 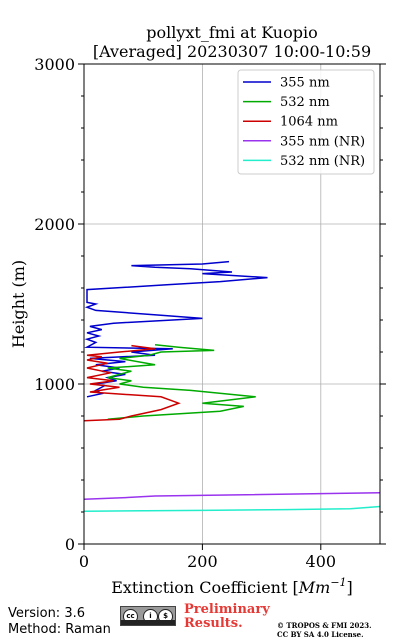 What do you see at coordinates (321, 561) in the screenshot?
I see `x-tick-label: 400` at bounding box center [321, 561].